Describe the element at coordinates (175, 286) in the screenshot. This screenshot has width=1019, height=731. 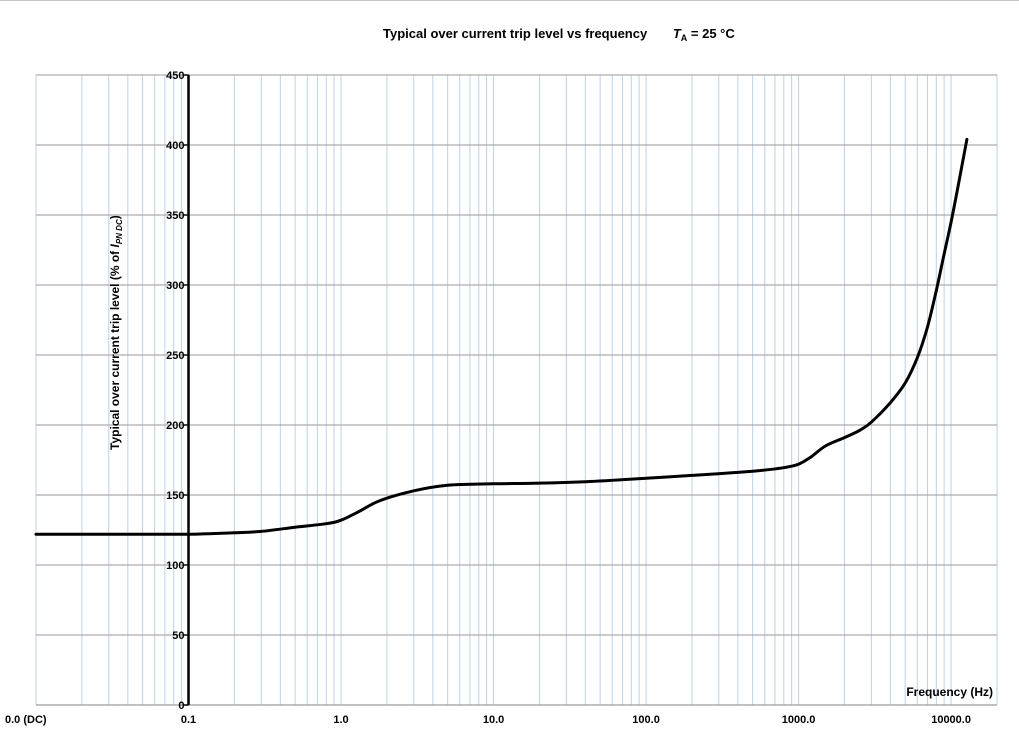
I see `y-tick-label: 300` at that location.